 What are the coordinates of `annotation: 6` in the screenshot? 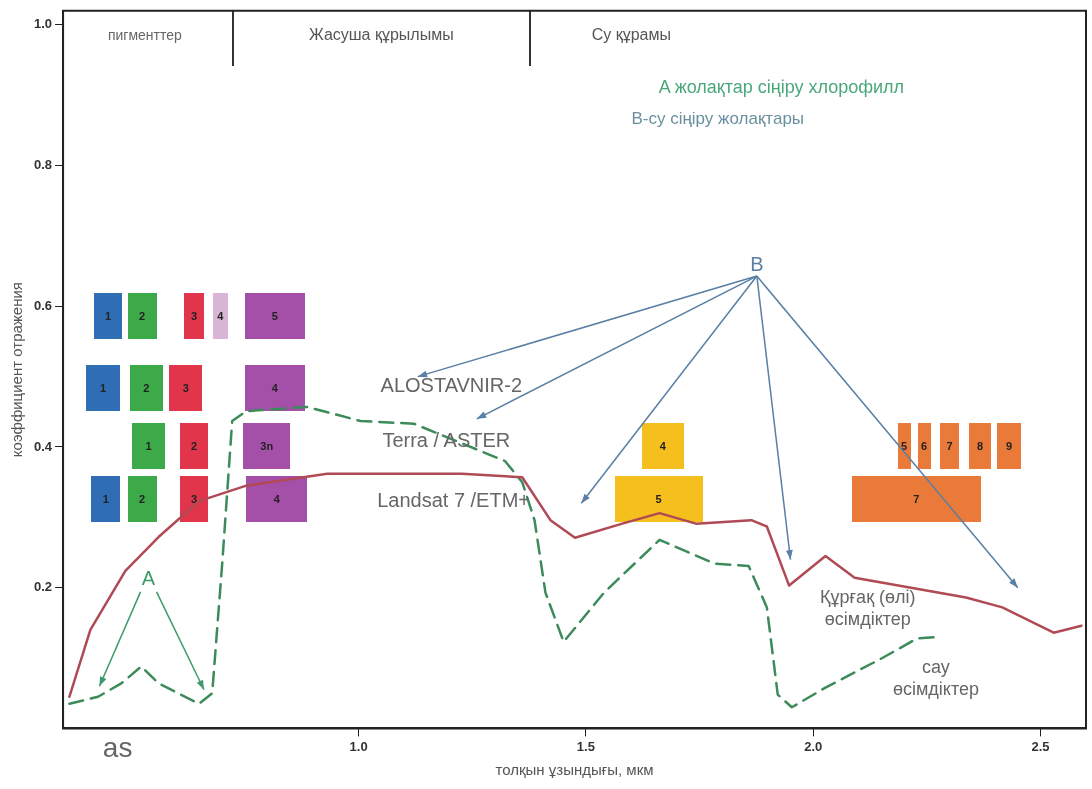 It's located at (924, 446).